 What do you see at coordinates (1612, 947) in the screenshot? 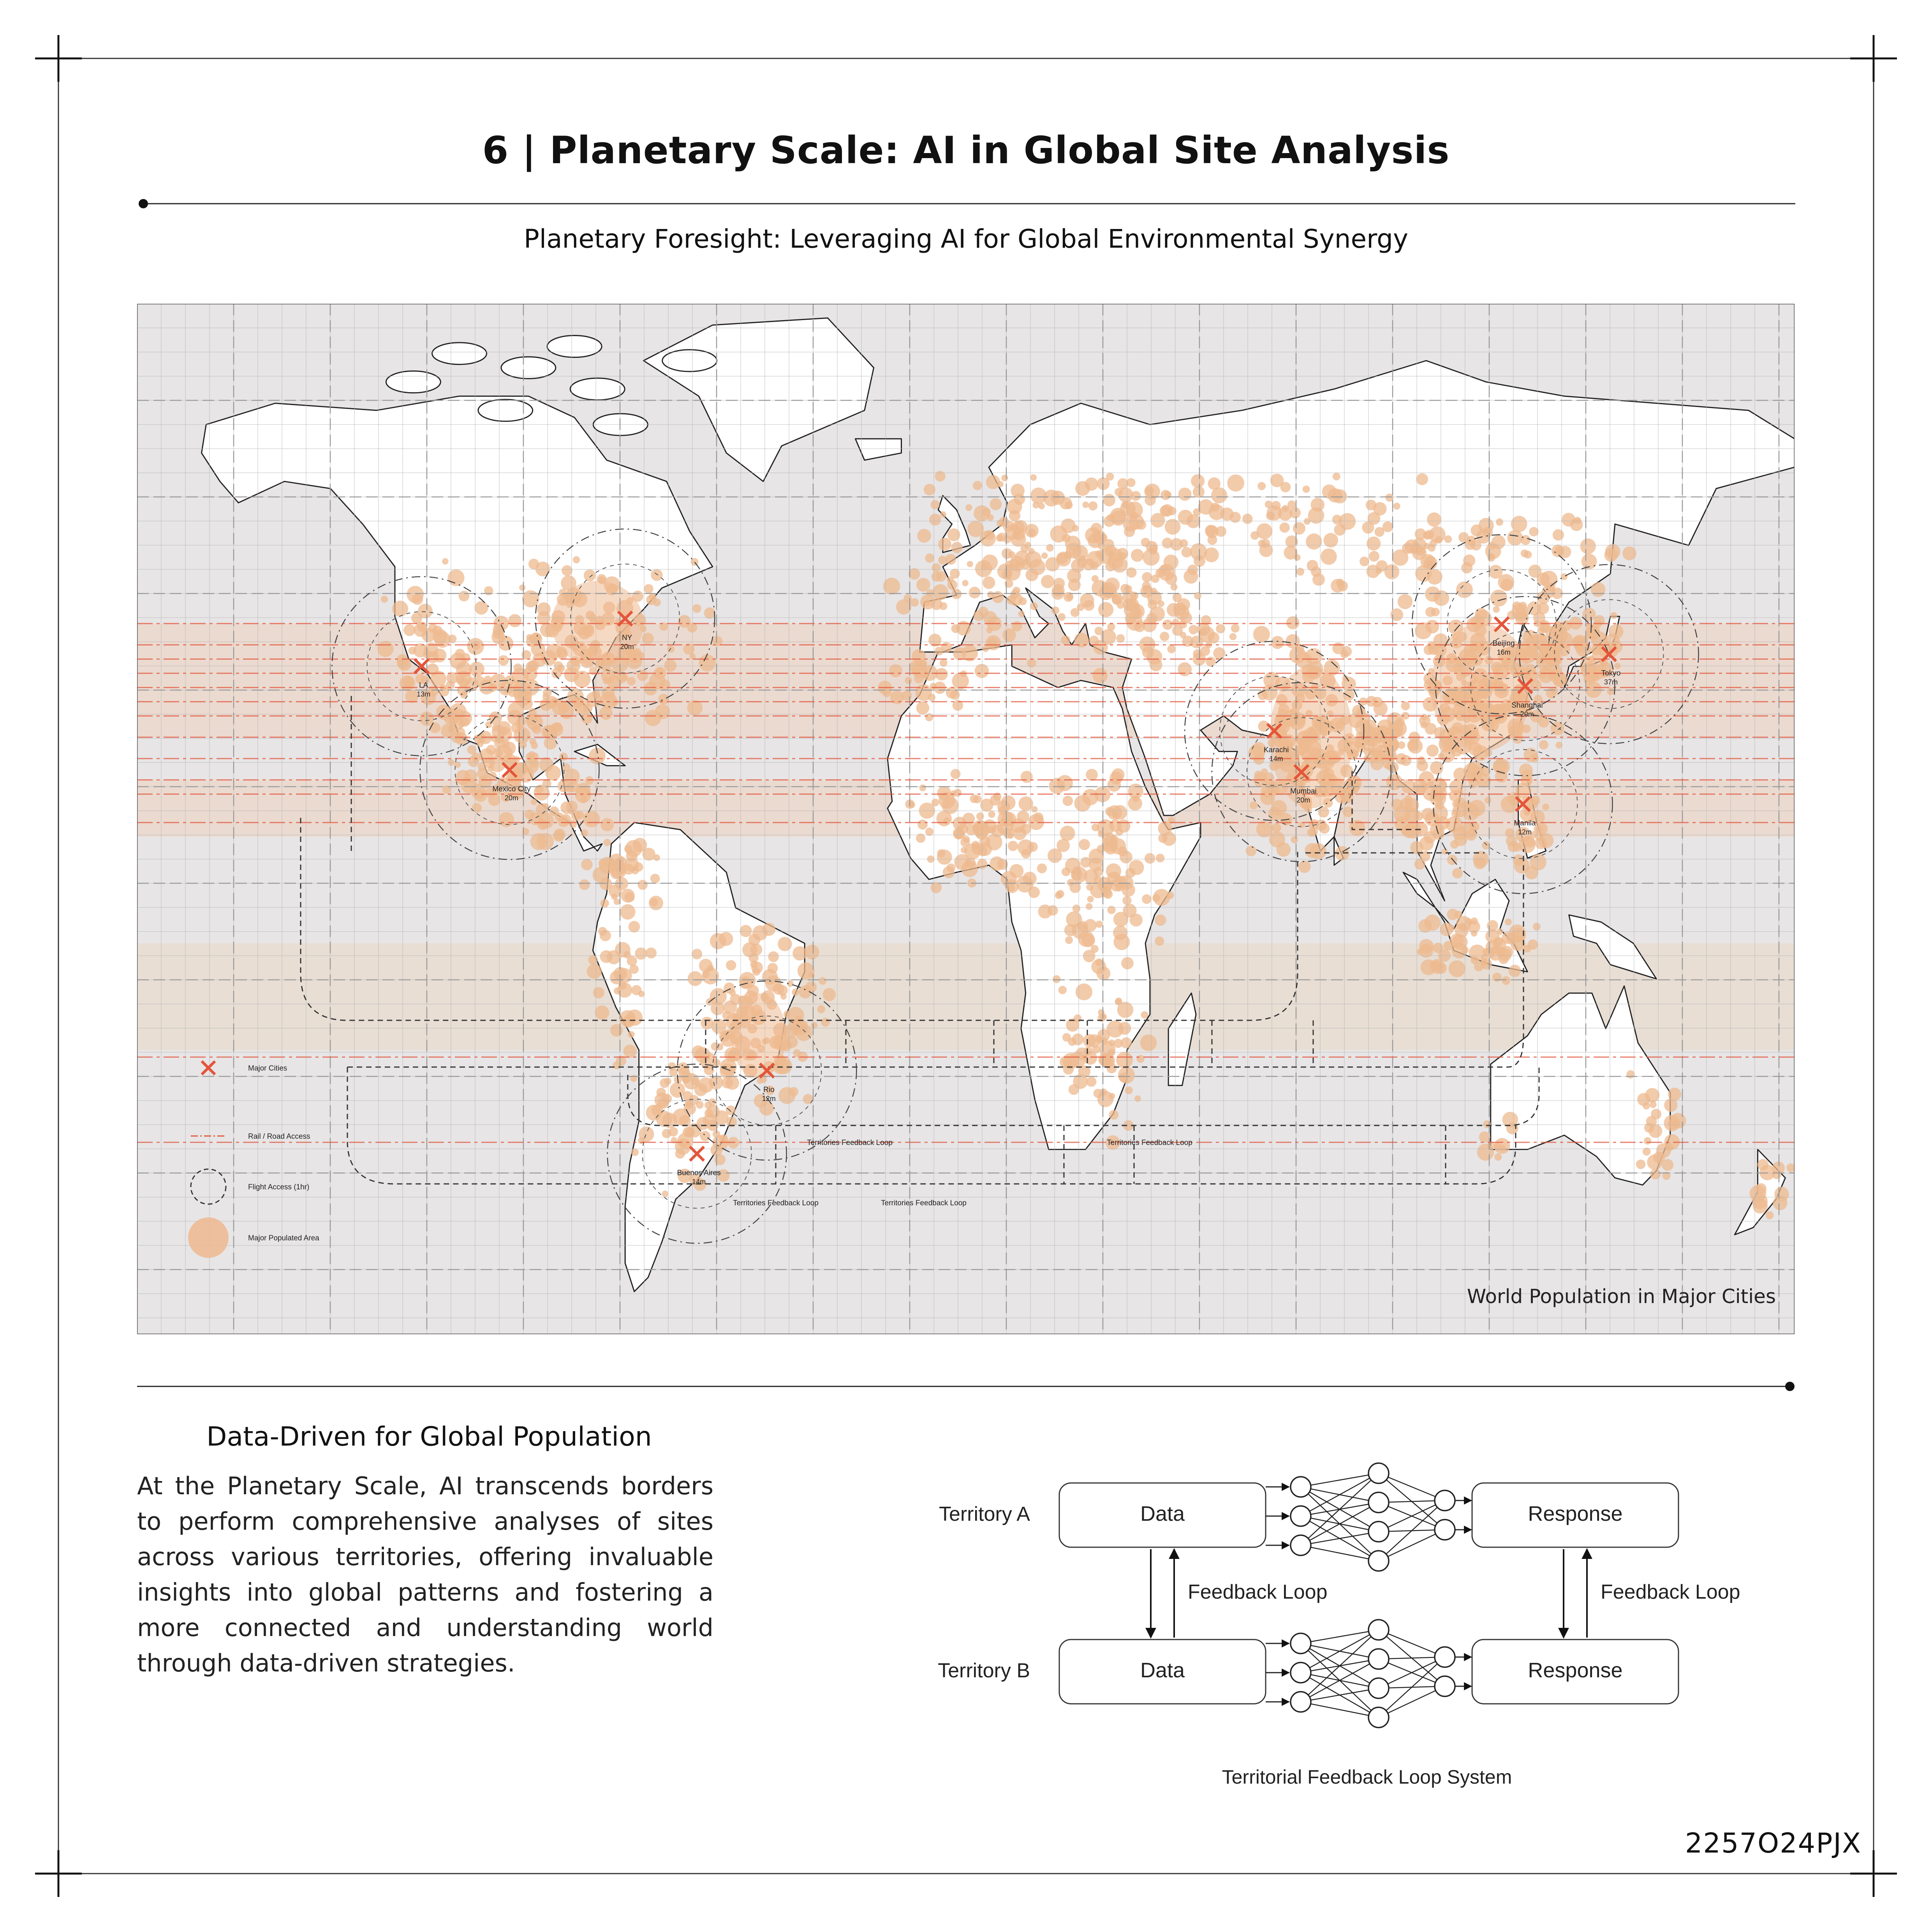
I see `landmass-new-guinea` at bounding box center [1612, 947].